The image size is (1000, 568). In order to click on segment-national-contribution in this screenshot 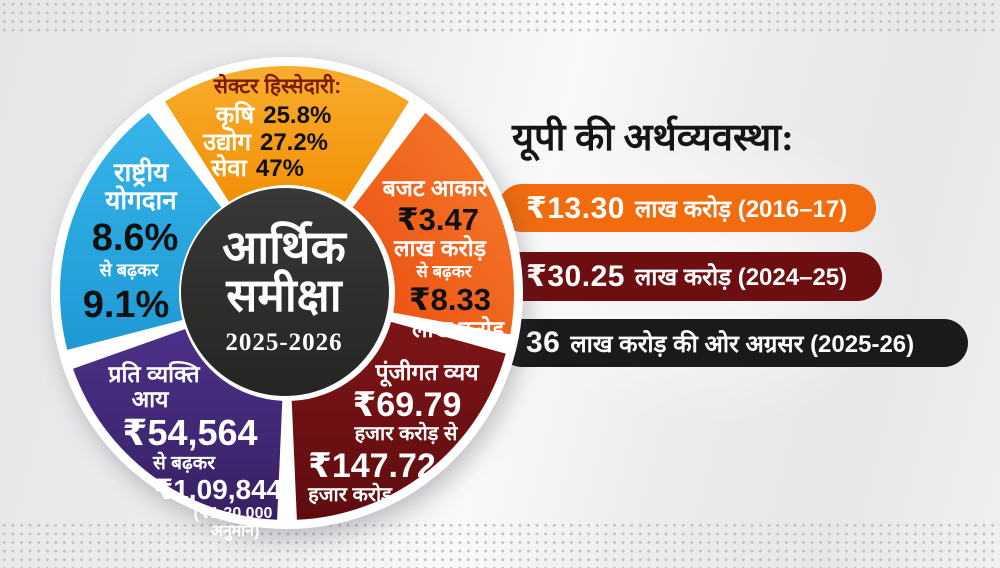, I will do `click(140, 231)`.